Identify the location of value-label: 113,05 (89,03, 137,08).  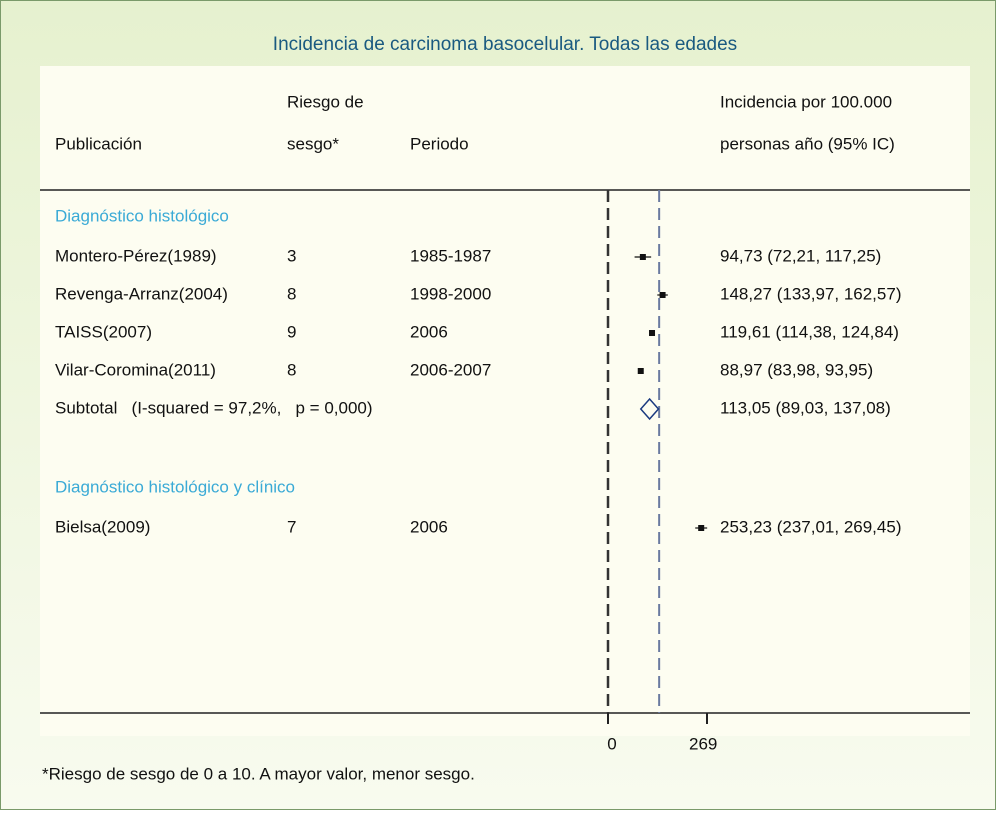
(805, 407).